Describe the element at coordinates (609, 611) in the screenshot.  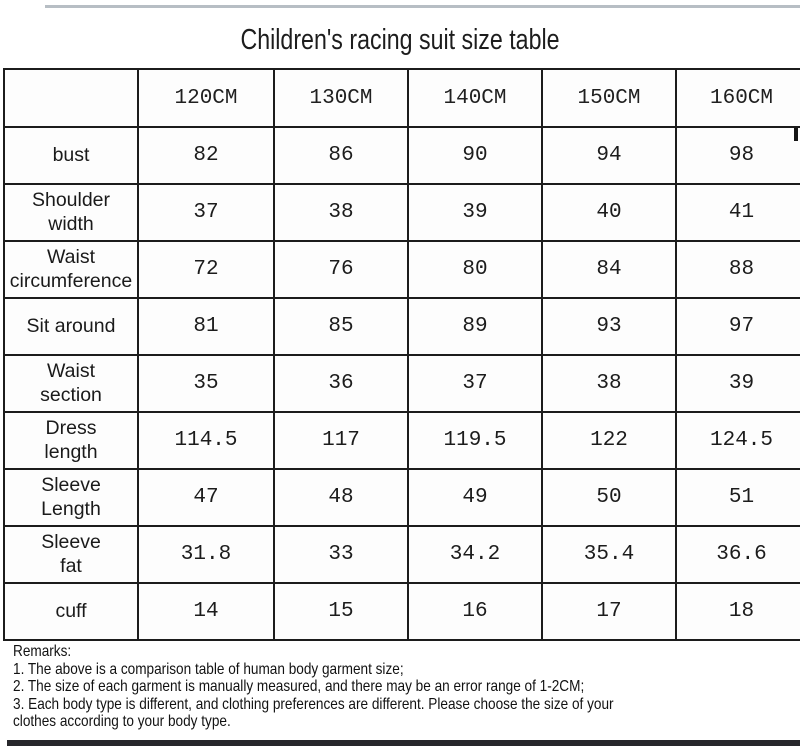
I see `size-value-cell: 17` at that location.